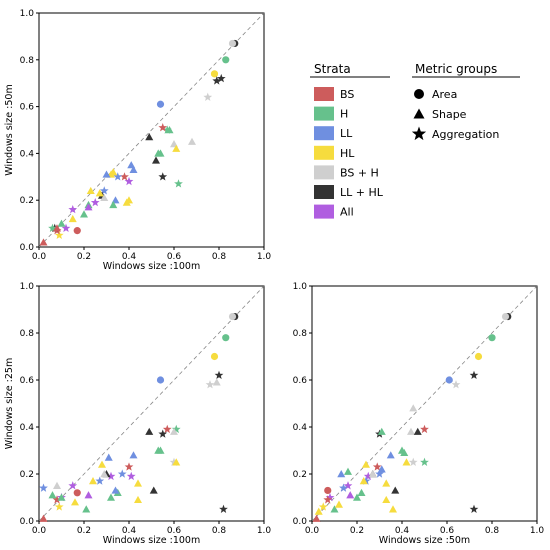  I want to click on legend-metric-label: Area, so click(444, 94).